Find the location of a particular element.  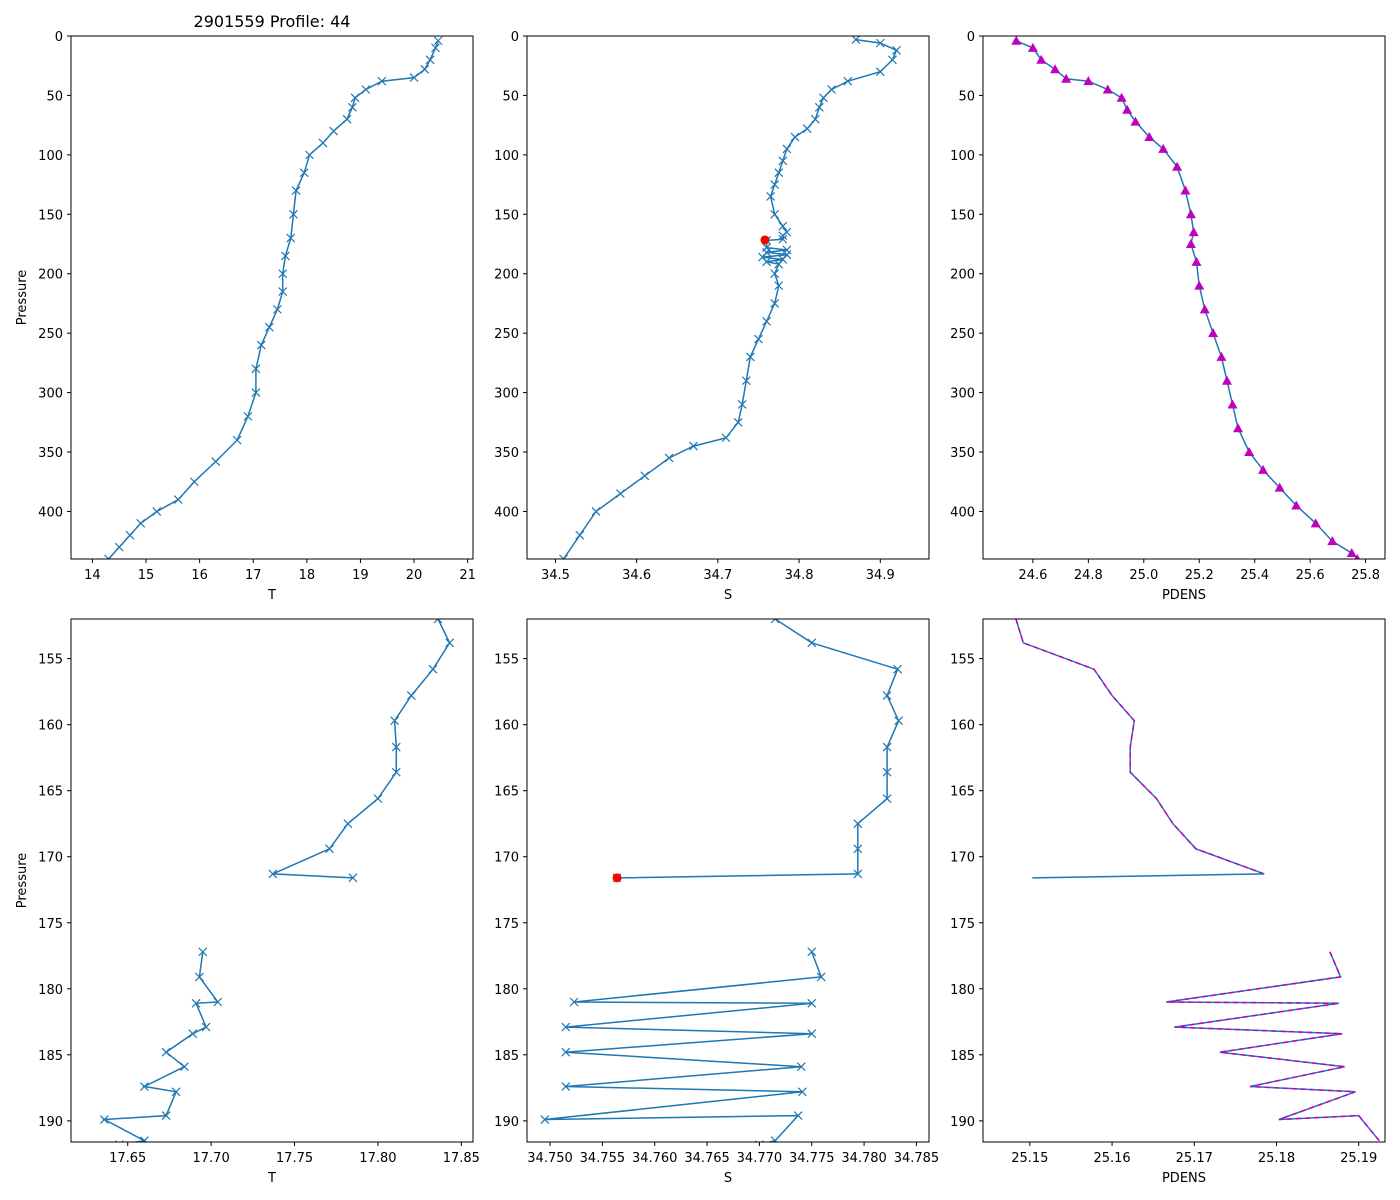

x-axis-label: S is located at coordinates (728, 595).